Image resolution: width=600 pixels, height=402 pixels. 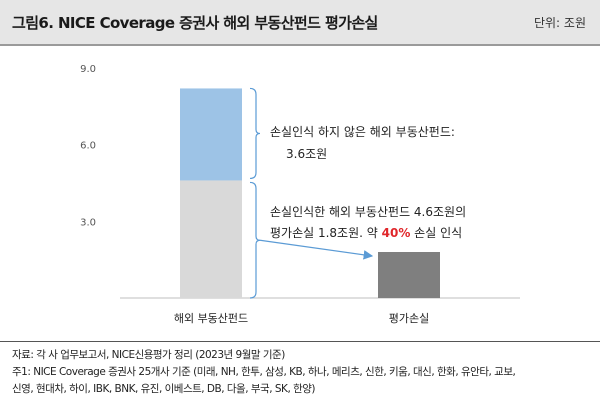 What do you see at coordinates (409, 275) in the screenshot?
I see `bar-valuation-loss` at bounding box center [409, 275].